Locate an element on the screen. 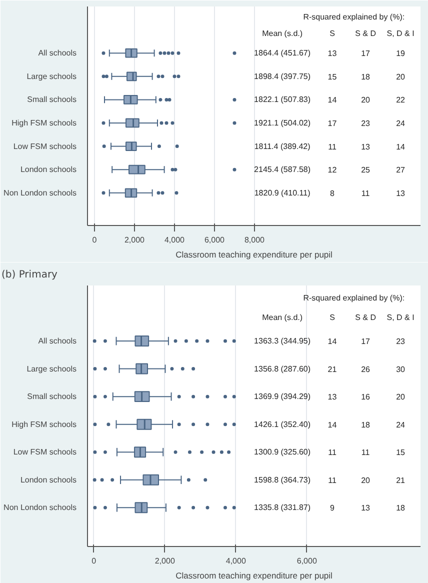 The image size is (428, 583). annotation: 1356.8 (287.60) is located at coordinates (282, 369).